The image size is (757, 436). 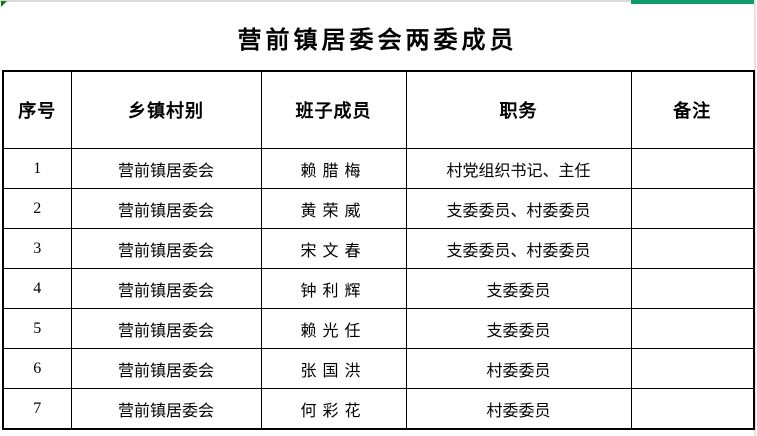 I want to click on table-row: 6 营前镇居委会 张国洪 村委委员, so click(x=378, y=368).